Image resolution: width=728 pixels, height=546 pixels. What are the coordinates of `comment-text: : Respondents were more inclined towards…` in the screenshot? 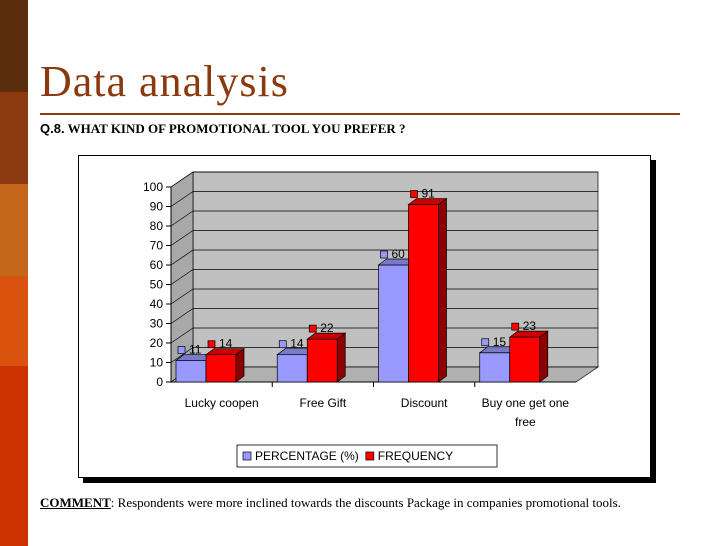 It's located at (365, 502).